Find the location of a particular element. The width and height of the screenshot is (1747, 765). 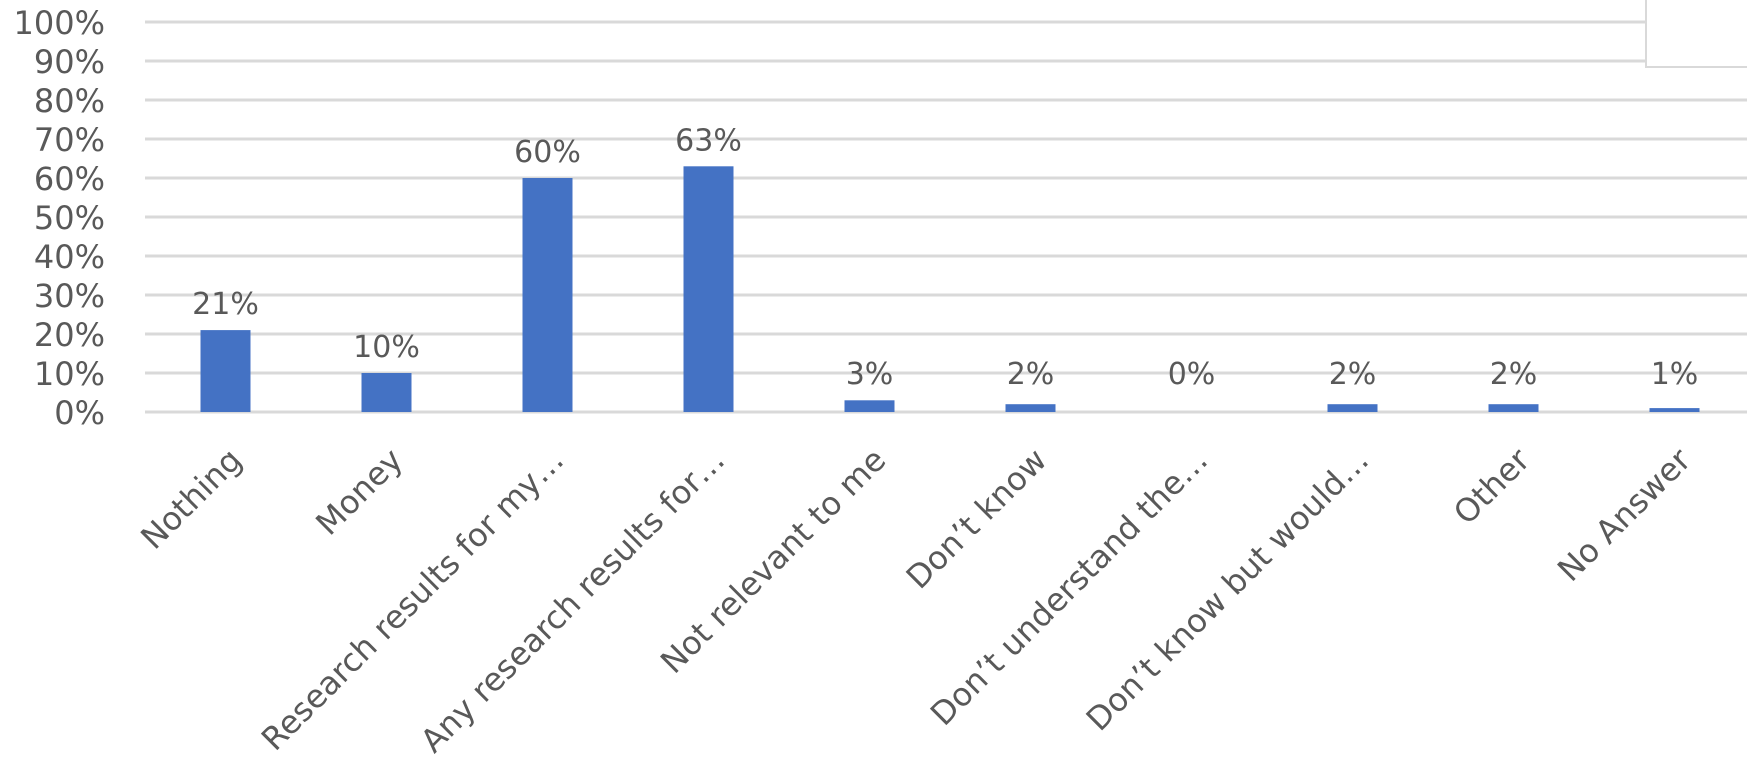

data-label: 0% is located at coordinates (1192, 374).